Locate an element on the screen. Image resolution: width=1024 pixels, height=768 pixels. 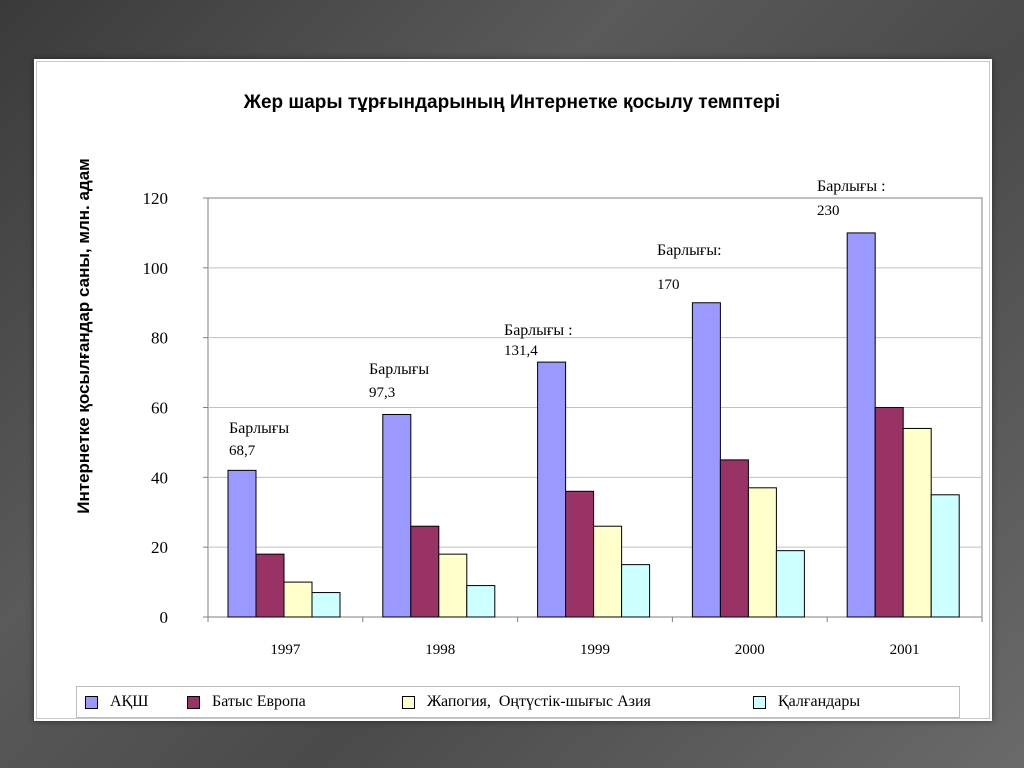
legend-item-japan-asia: Жапогия, Оңтүстік-шығыс Азия is located at coordinates (526, 702).